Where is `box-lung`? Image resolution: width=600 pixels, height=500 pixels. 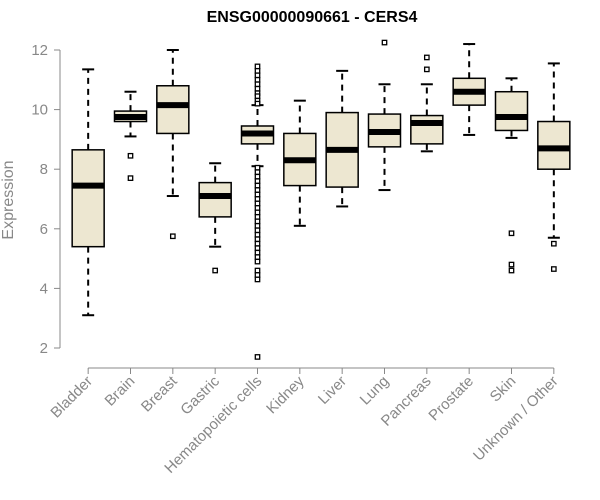
box-lung is located at coordinates (384, 115).